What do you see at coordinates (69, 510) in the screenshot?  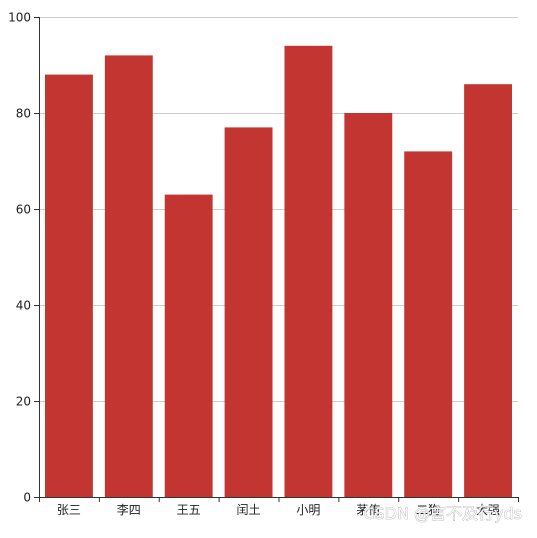 I see `x-tick-label: 张三` at bounding box center [69, 510].